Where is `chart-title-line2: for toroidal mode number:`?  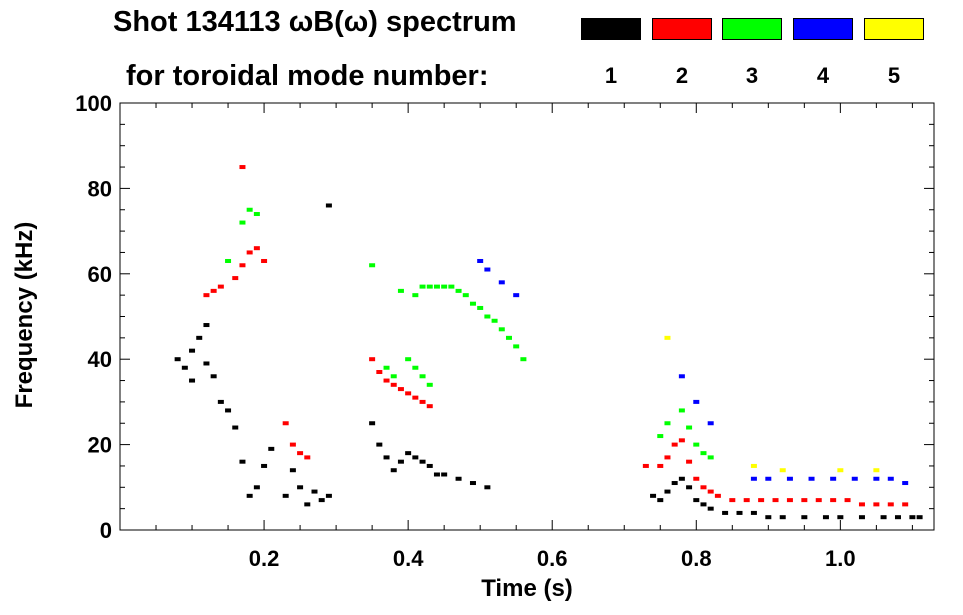
chart-title-line2: for toroidal mode number: is located at coordinates (307, 76).